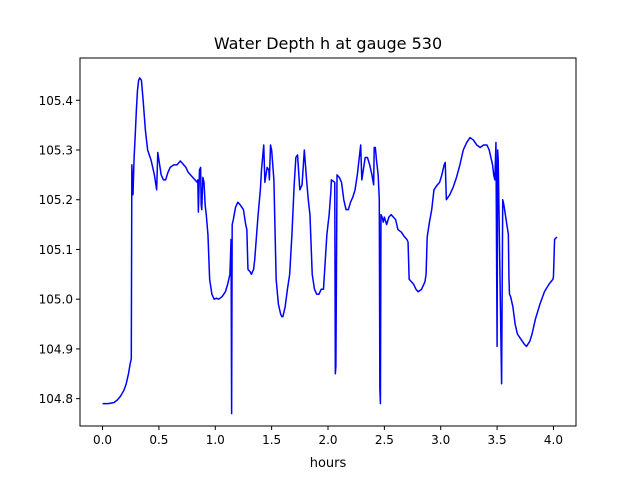 This screenshot has width=640, height=484. I want to click on x-axis-label: hours, so click(328, 463).